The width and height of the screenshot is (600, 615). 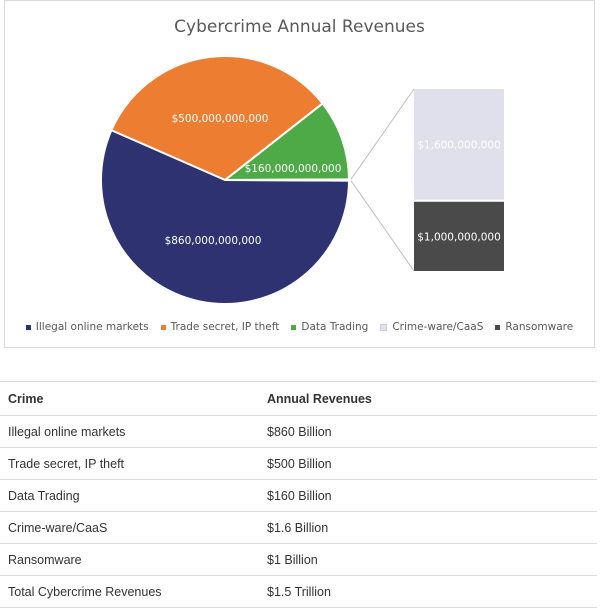 I want to click on pie-slice-other, so click(x=287, y=180).